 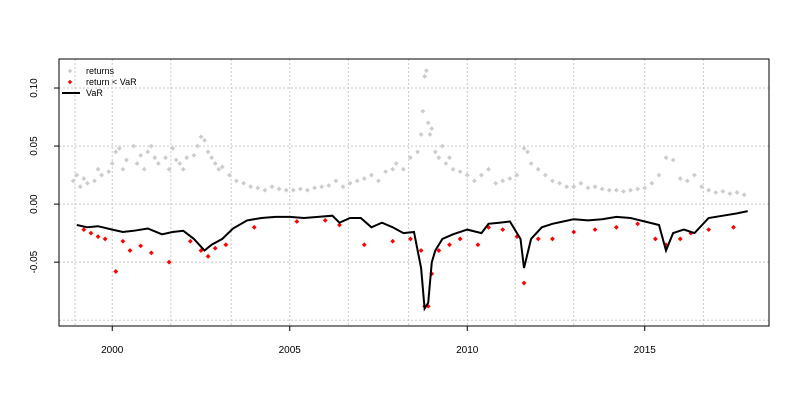 I want to click on x-tick-label: 2010, so click(x=467, y=350).